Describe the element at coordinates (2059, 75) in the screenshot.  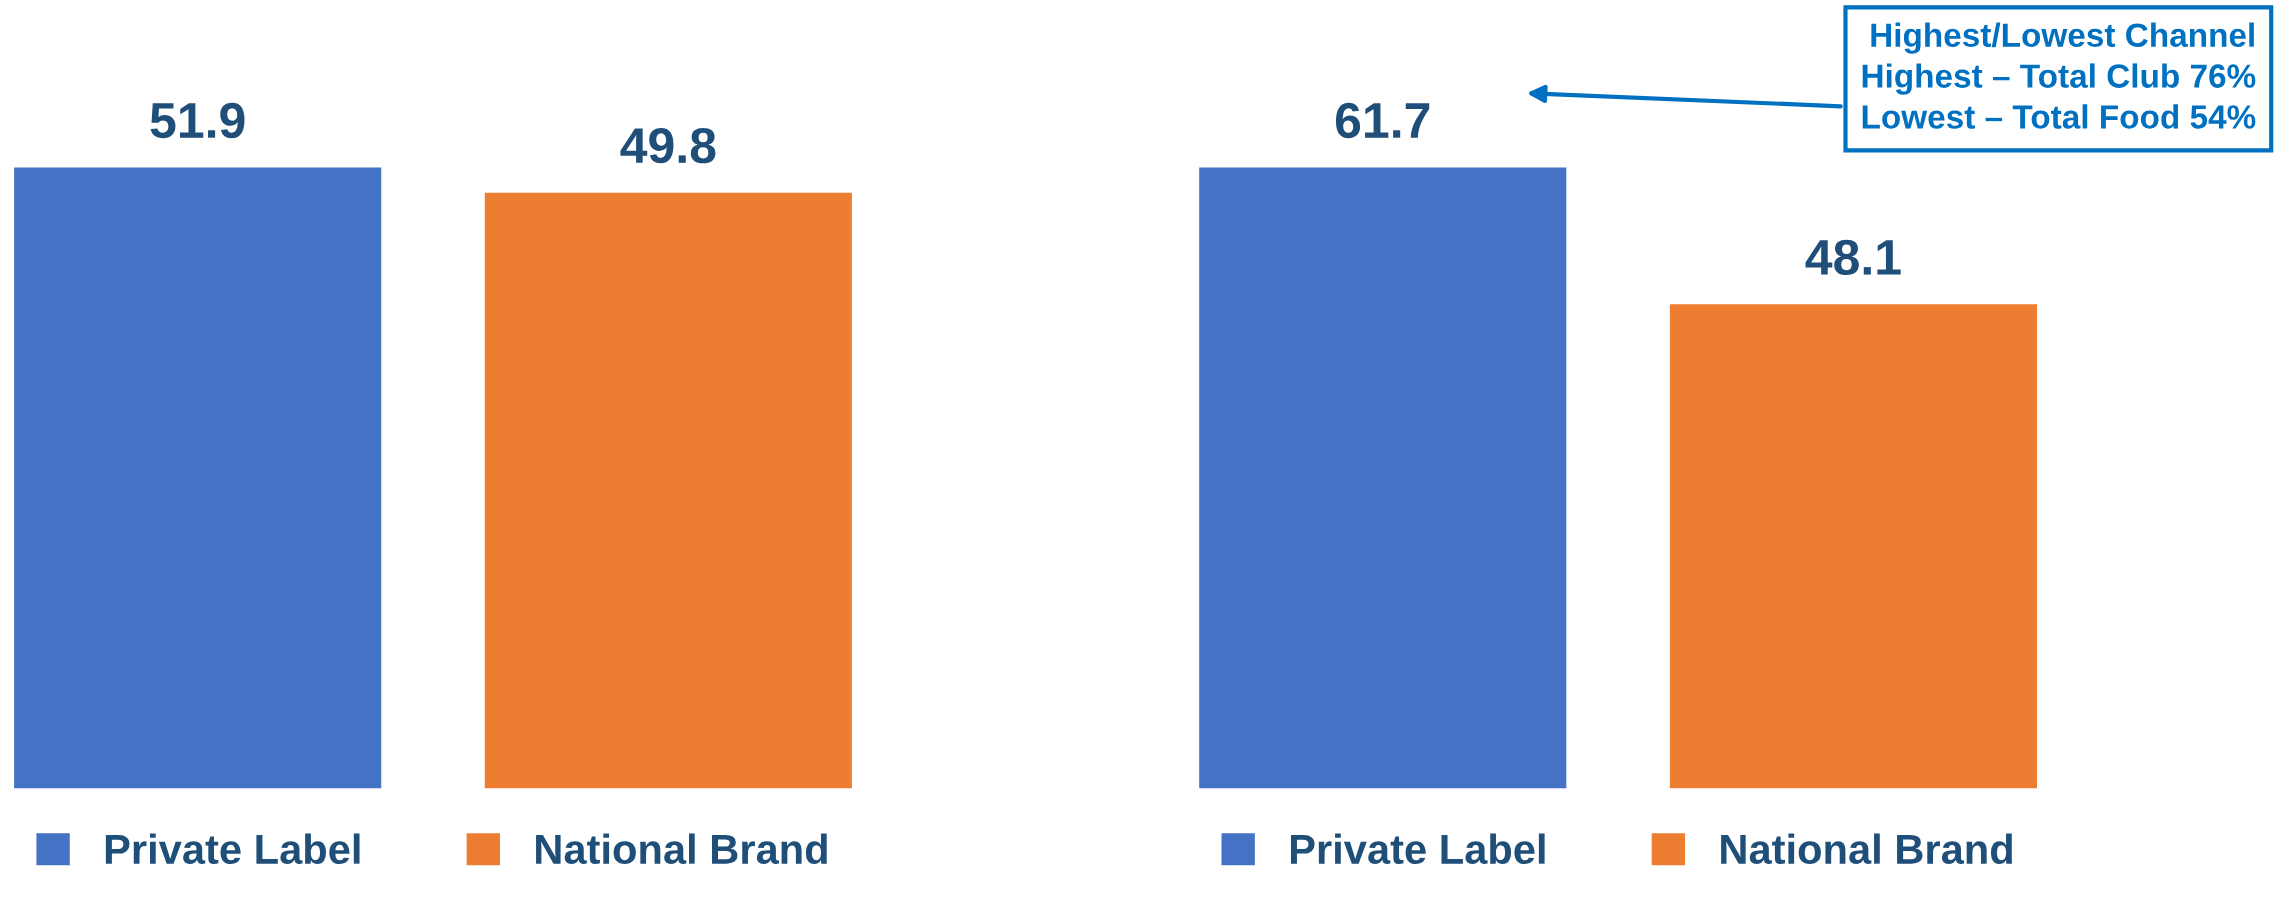
I see `text: Highest/Lowest Channel Highest – Total Club 76% Lowest – Total Food 54%` at that location.